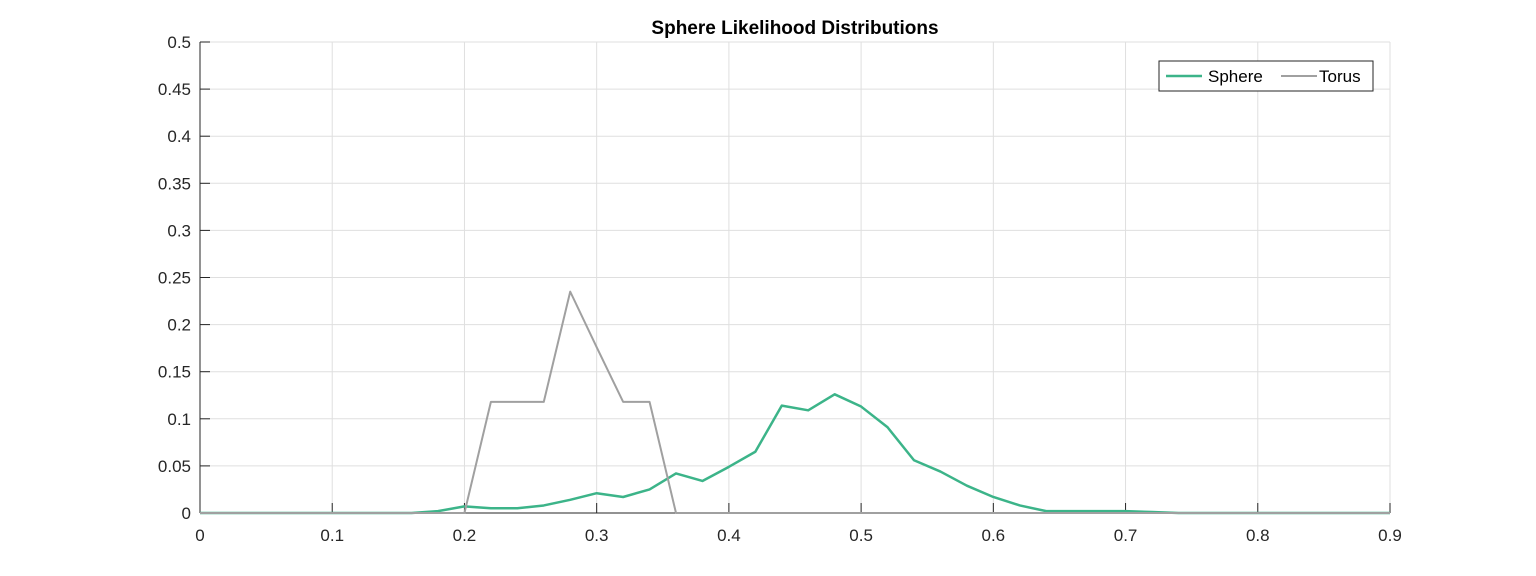  Describe the element at coordinates (174, 278) in the screenshot. I see `y-tick-label: 0.25` at that location.